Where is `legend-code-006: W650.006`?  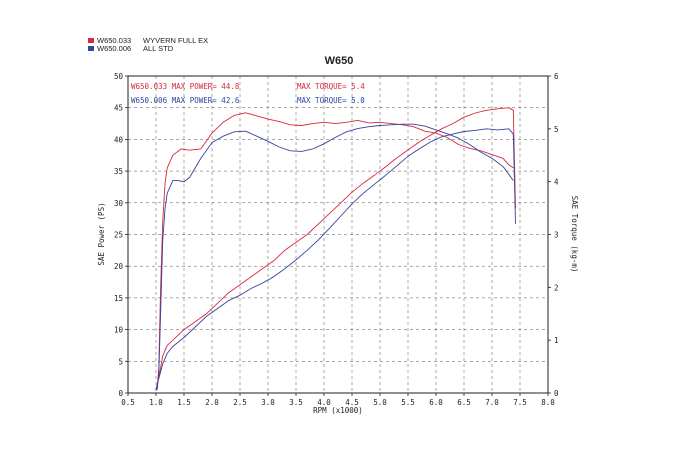 legend-code-006: W650.006 is located at coordinates (114, 48).